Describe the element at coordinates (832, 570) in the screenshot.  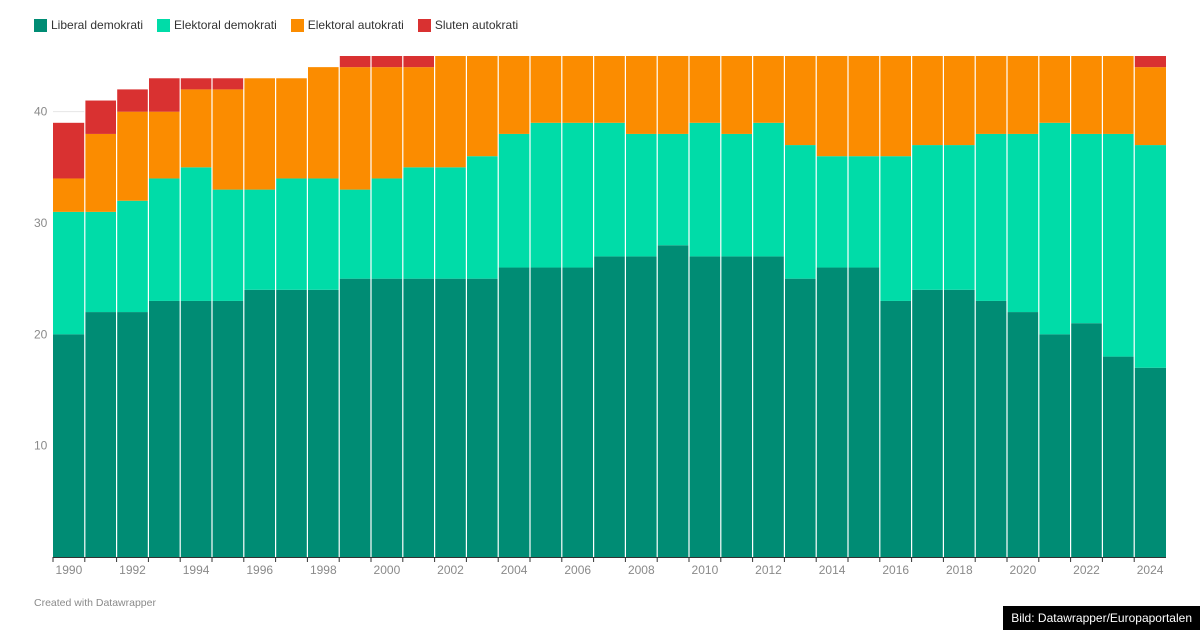
I see `x-tick-label: 2014` at that location.